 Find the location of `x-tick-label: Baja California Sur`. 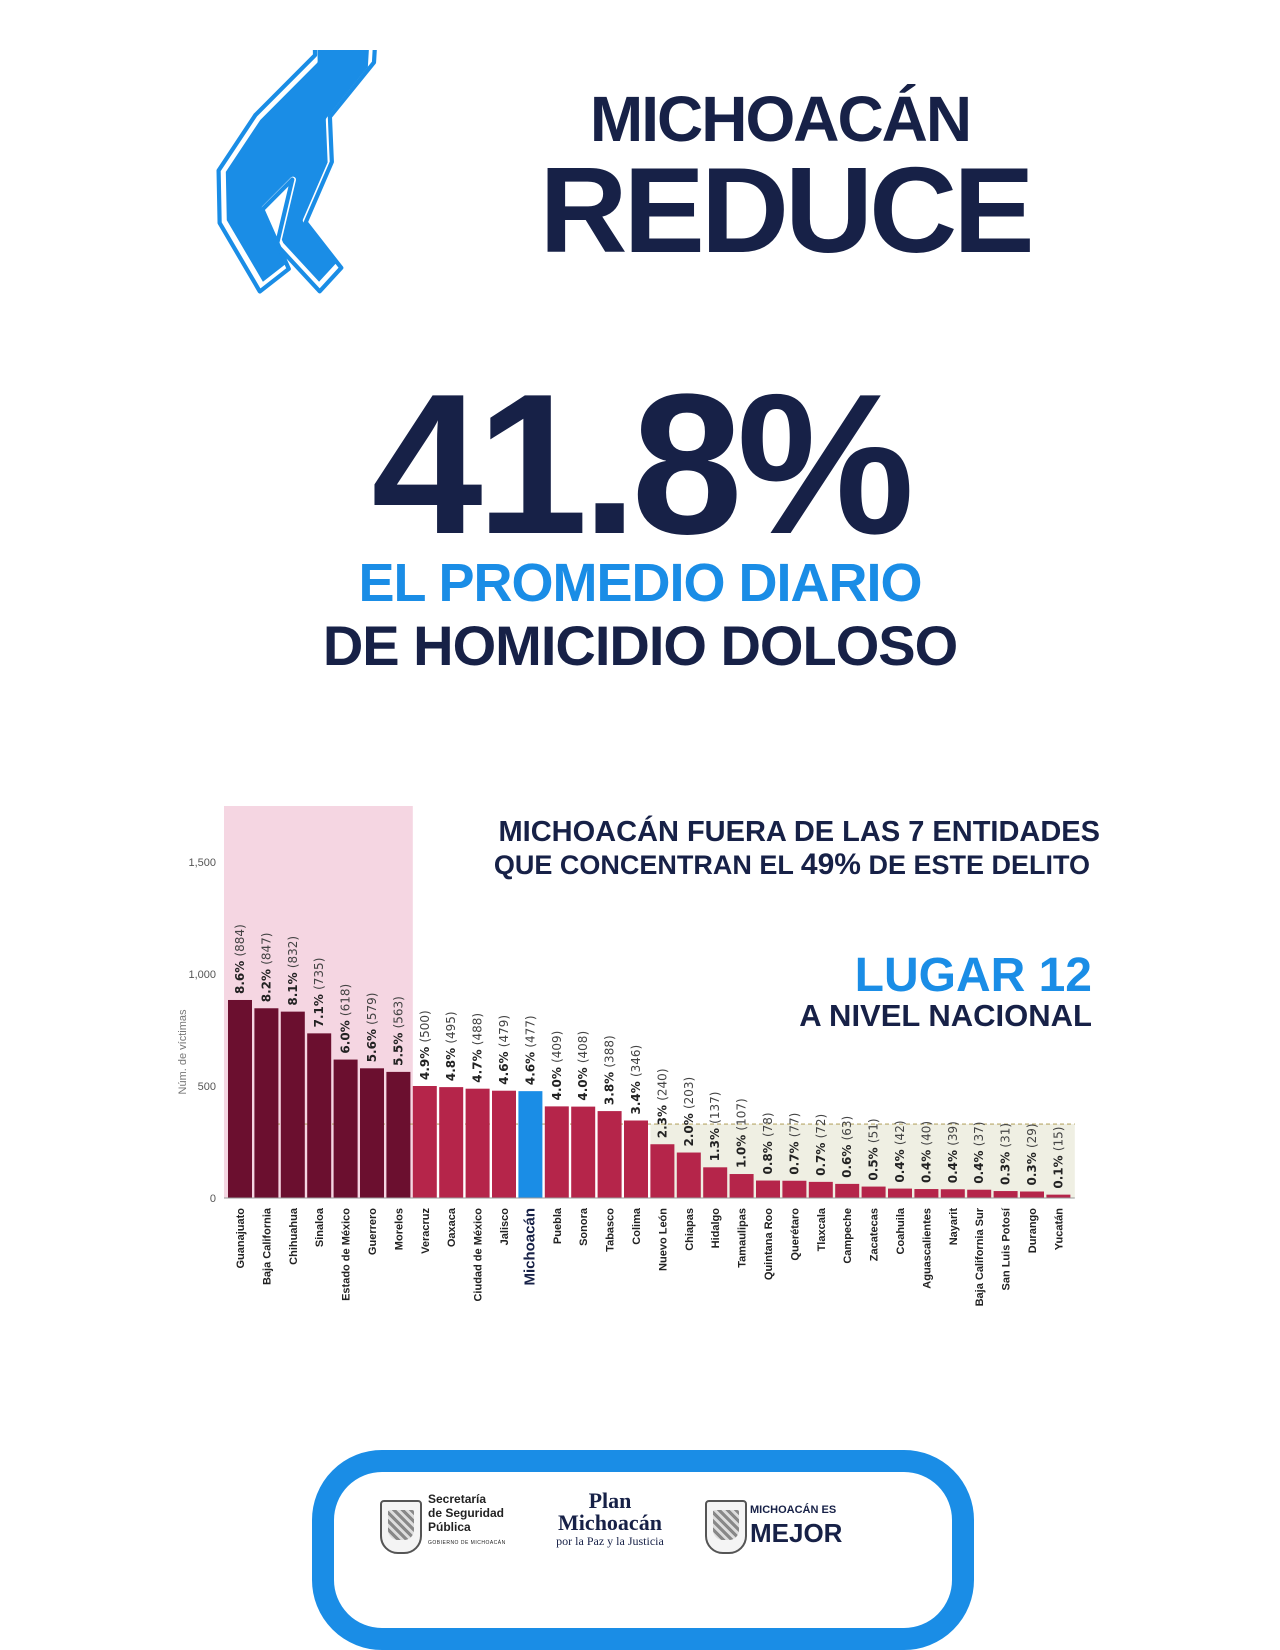

x-tick-label: Baja California Sur is located at coordinates (980, 1256).